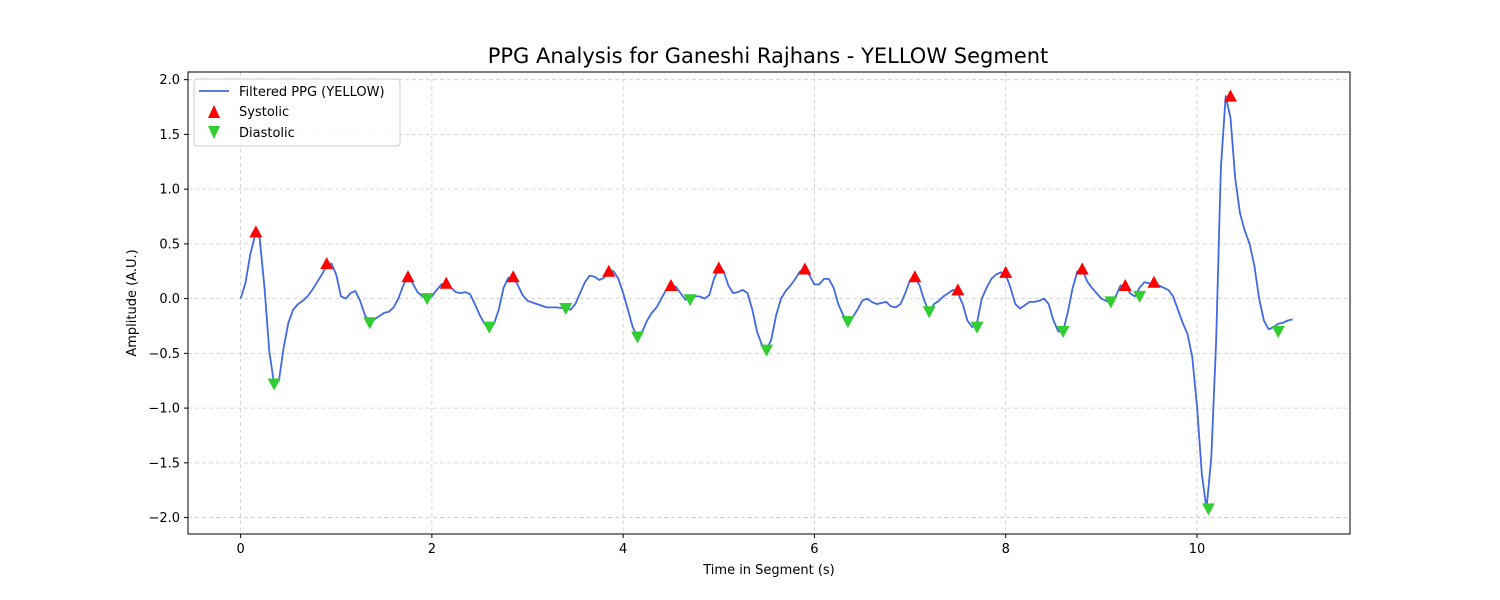 This screenshot has width=1500, height=600. What do you see at coordinates (169, 80) in the screenshot?
I see `y-tick-label: 2.0` at bounding box center [169, 80].